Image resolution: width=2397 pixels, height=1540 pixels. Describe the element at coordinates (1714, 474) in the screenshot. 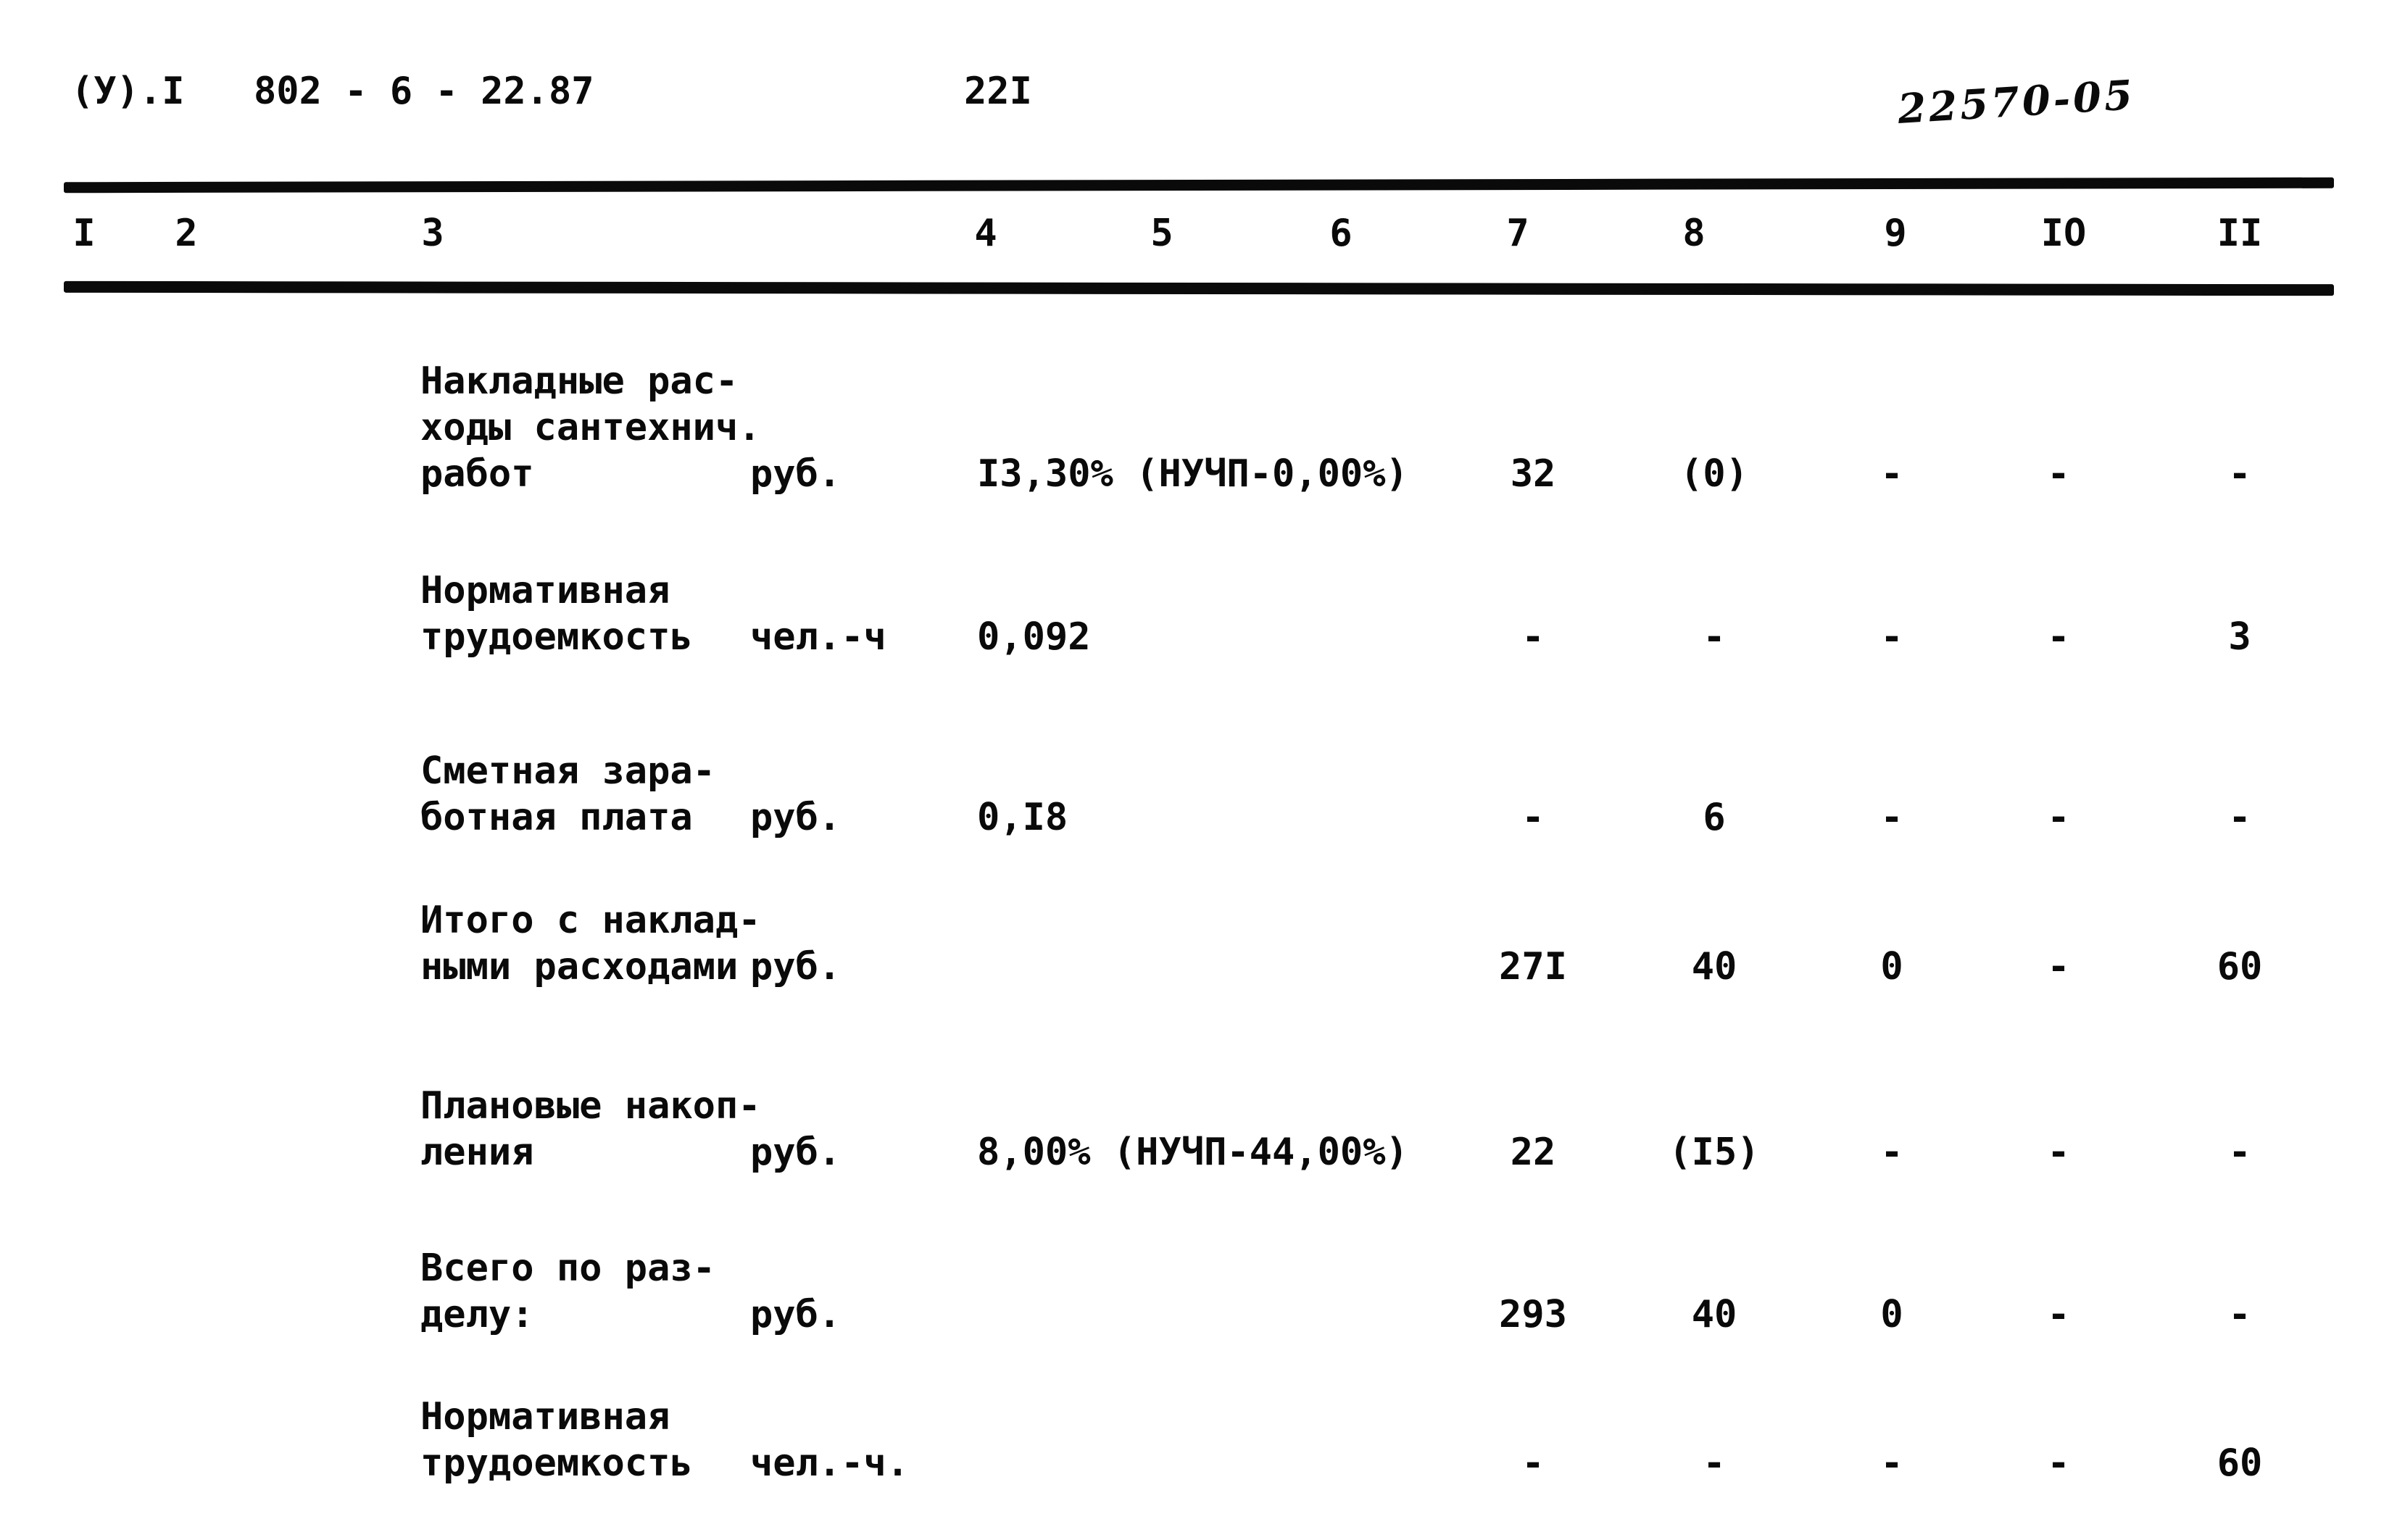

I see `value-cell-col8: (0)` at that location.